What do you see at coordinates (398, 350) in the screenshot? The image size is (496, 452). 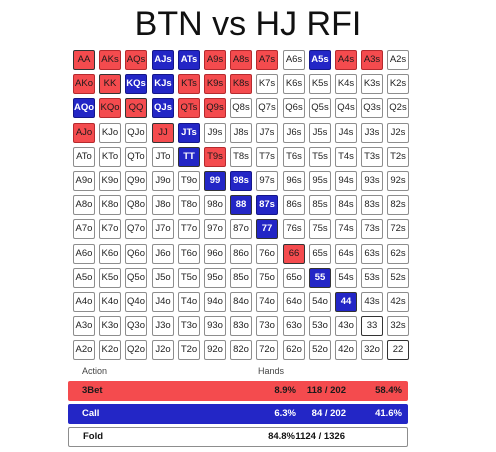 I see `hand-cell-22: 22` at bounding box center [398, 350].